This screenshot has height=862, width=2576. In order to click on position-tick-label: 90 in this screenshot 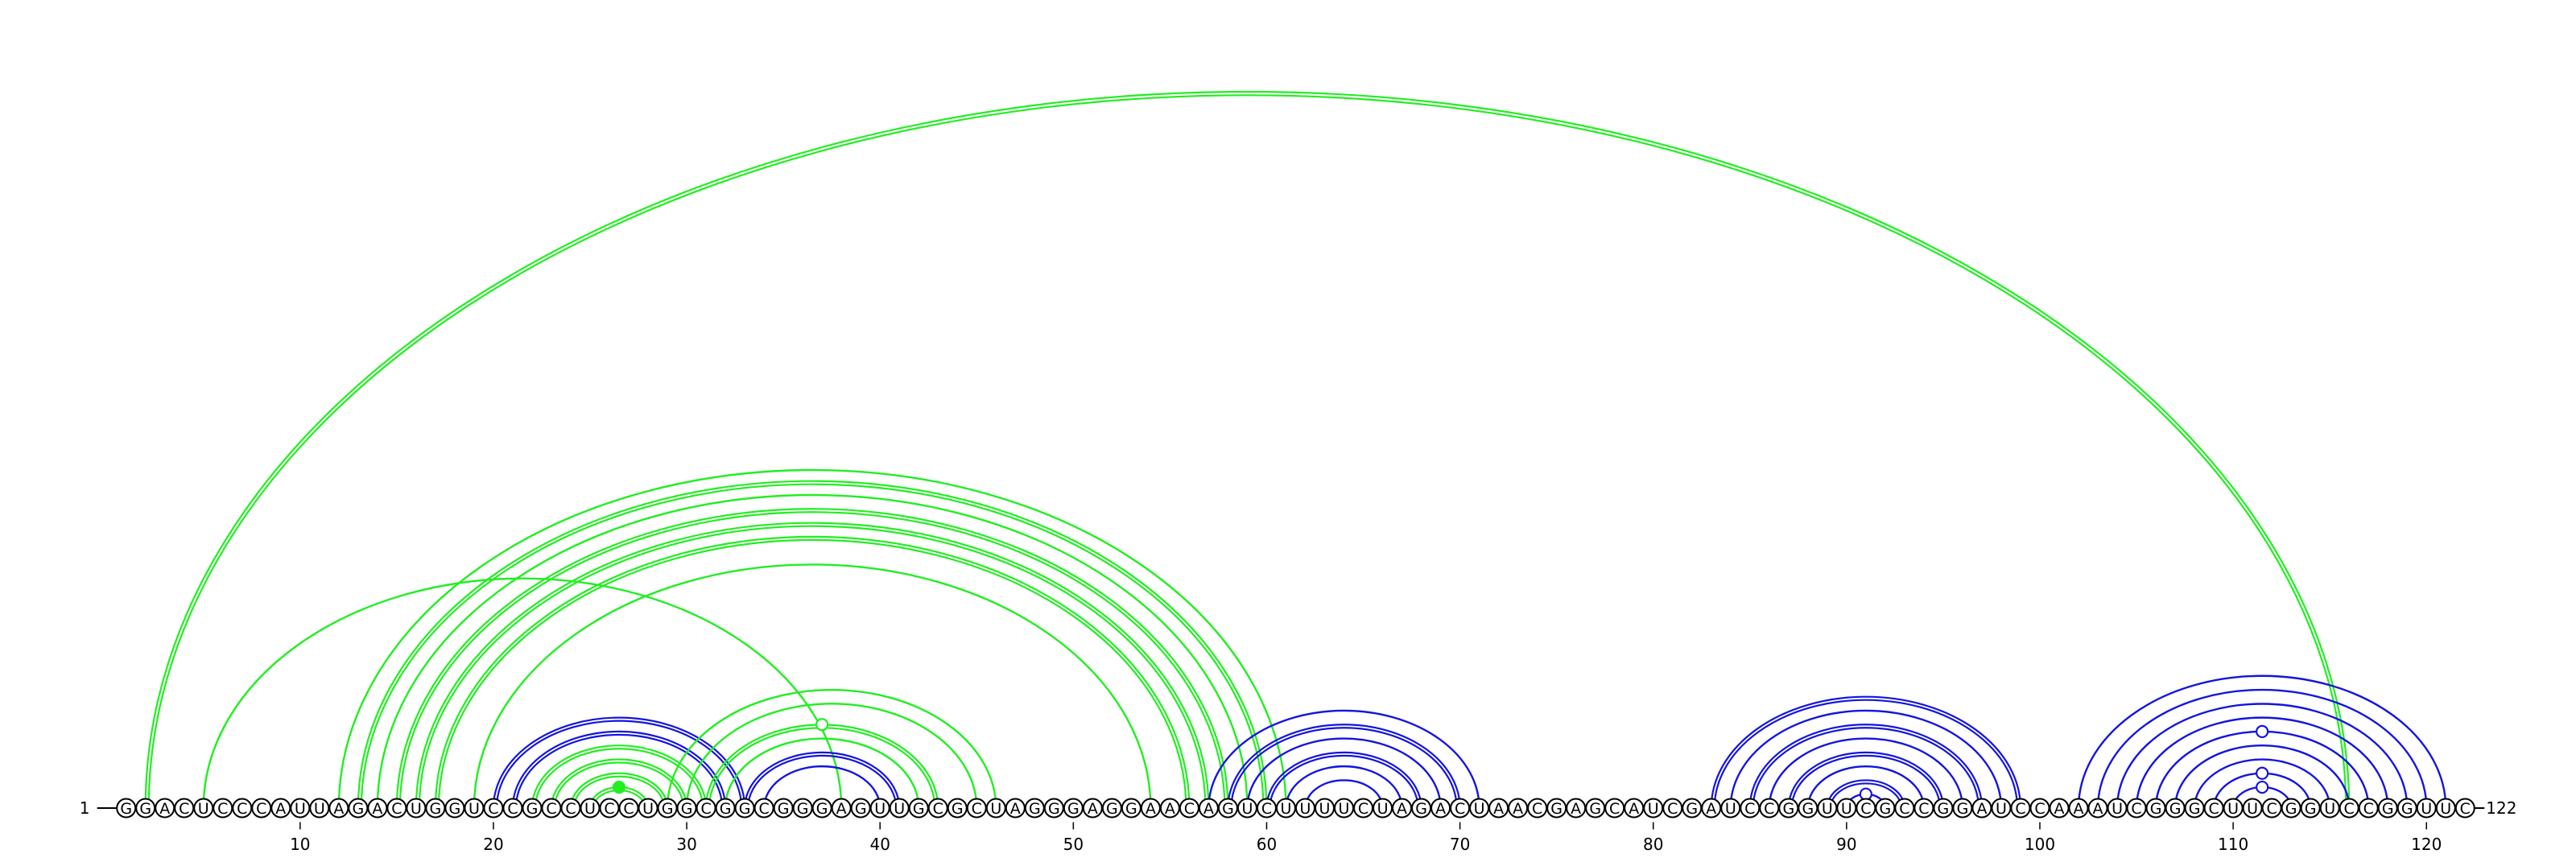, I will do `click(1846, 844)`.